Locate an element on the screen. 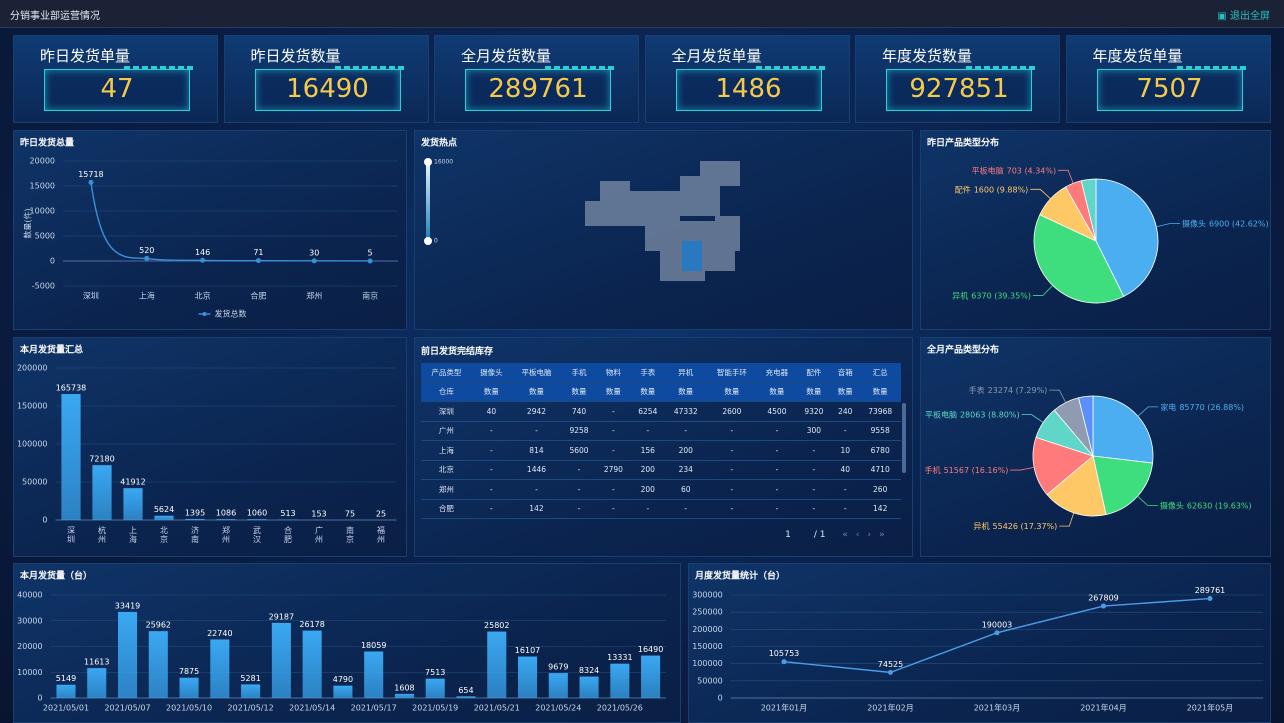 The image size is (1284, 723). map-shape is located at coordinates (662, 221).